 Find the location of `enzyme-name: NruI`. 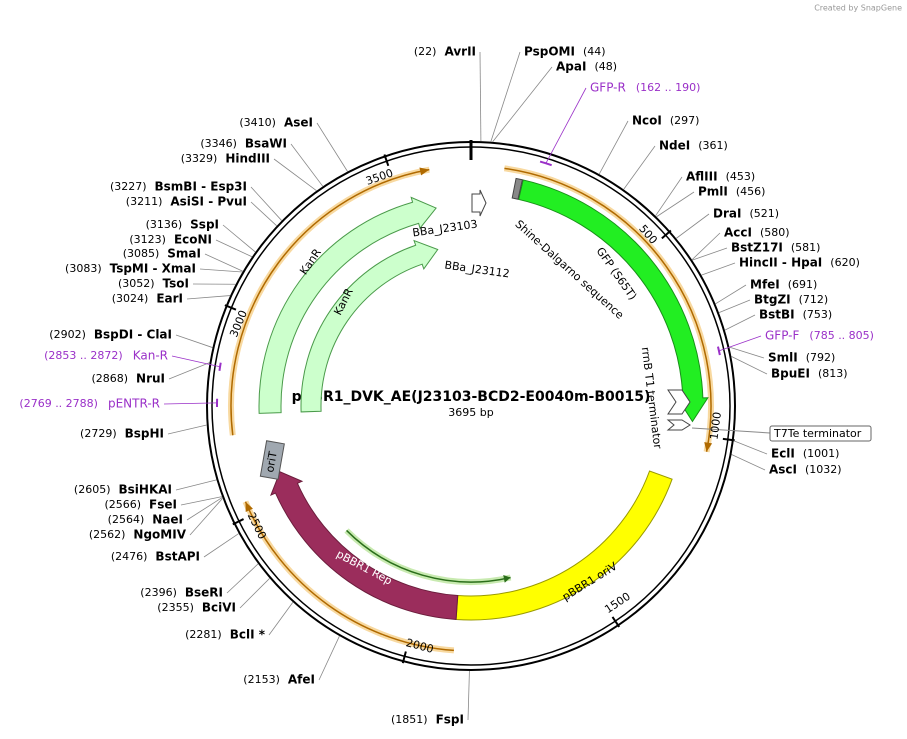

enzyme-name: NruI is located at coordinates (150, 379).